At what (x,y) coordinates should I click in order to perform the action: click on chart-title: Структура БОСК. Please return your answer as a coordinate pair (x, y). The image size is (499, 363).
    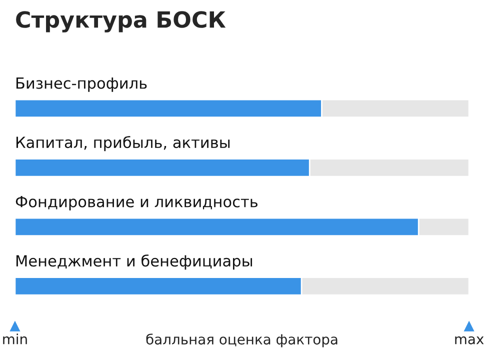
    Looking at the image, I should click on (121, 21).